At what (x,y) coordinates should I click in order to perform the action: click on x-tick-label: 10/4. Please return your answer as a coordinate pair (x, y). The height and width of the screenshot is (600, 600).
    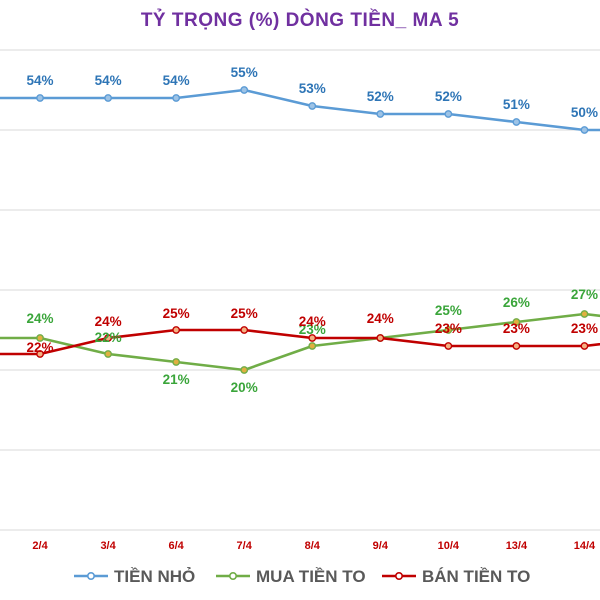
    Looking at the image, I should click on (449, 546).